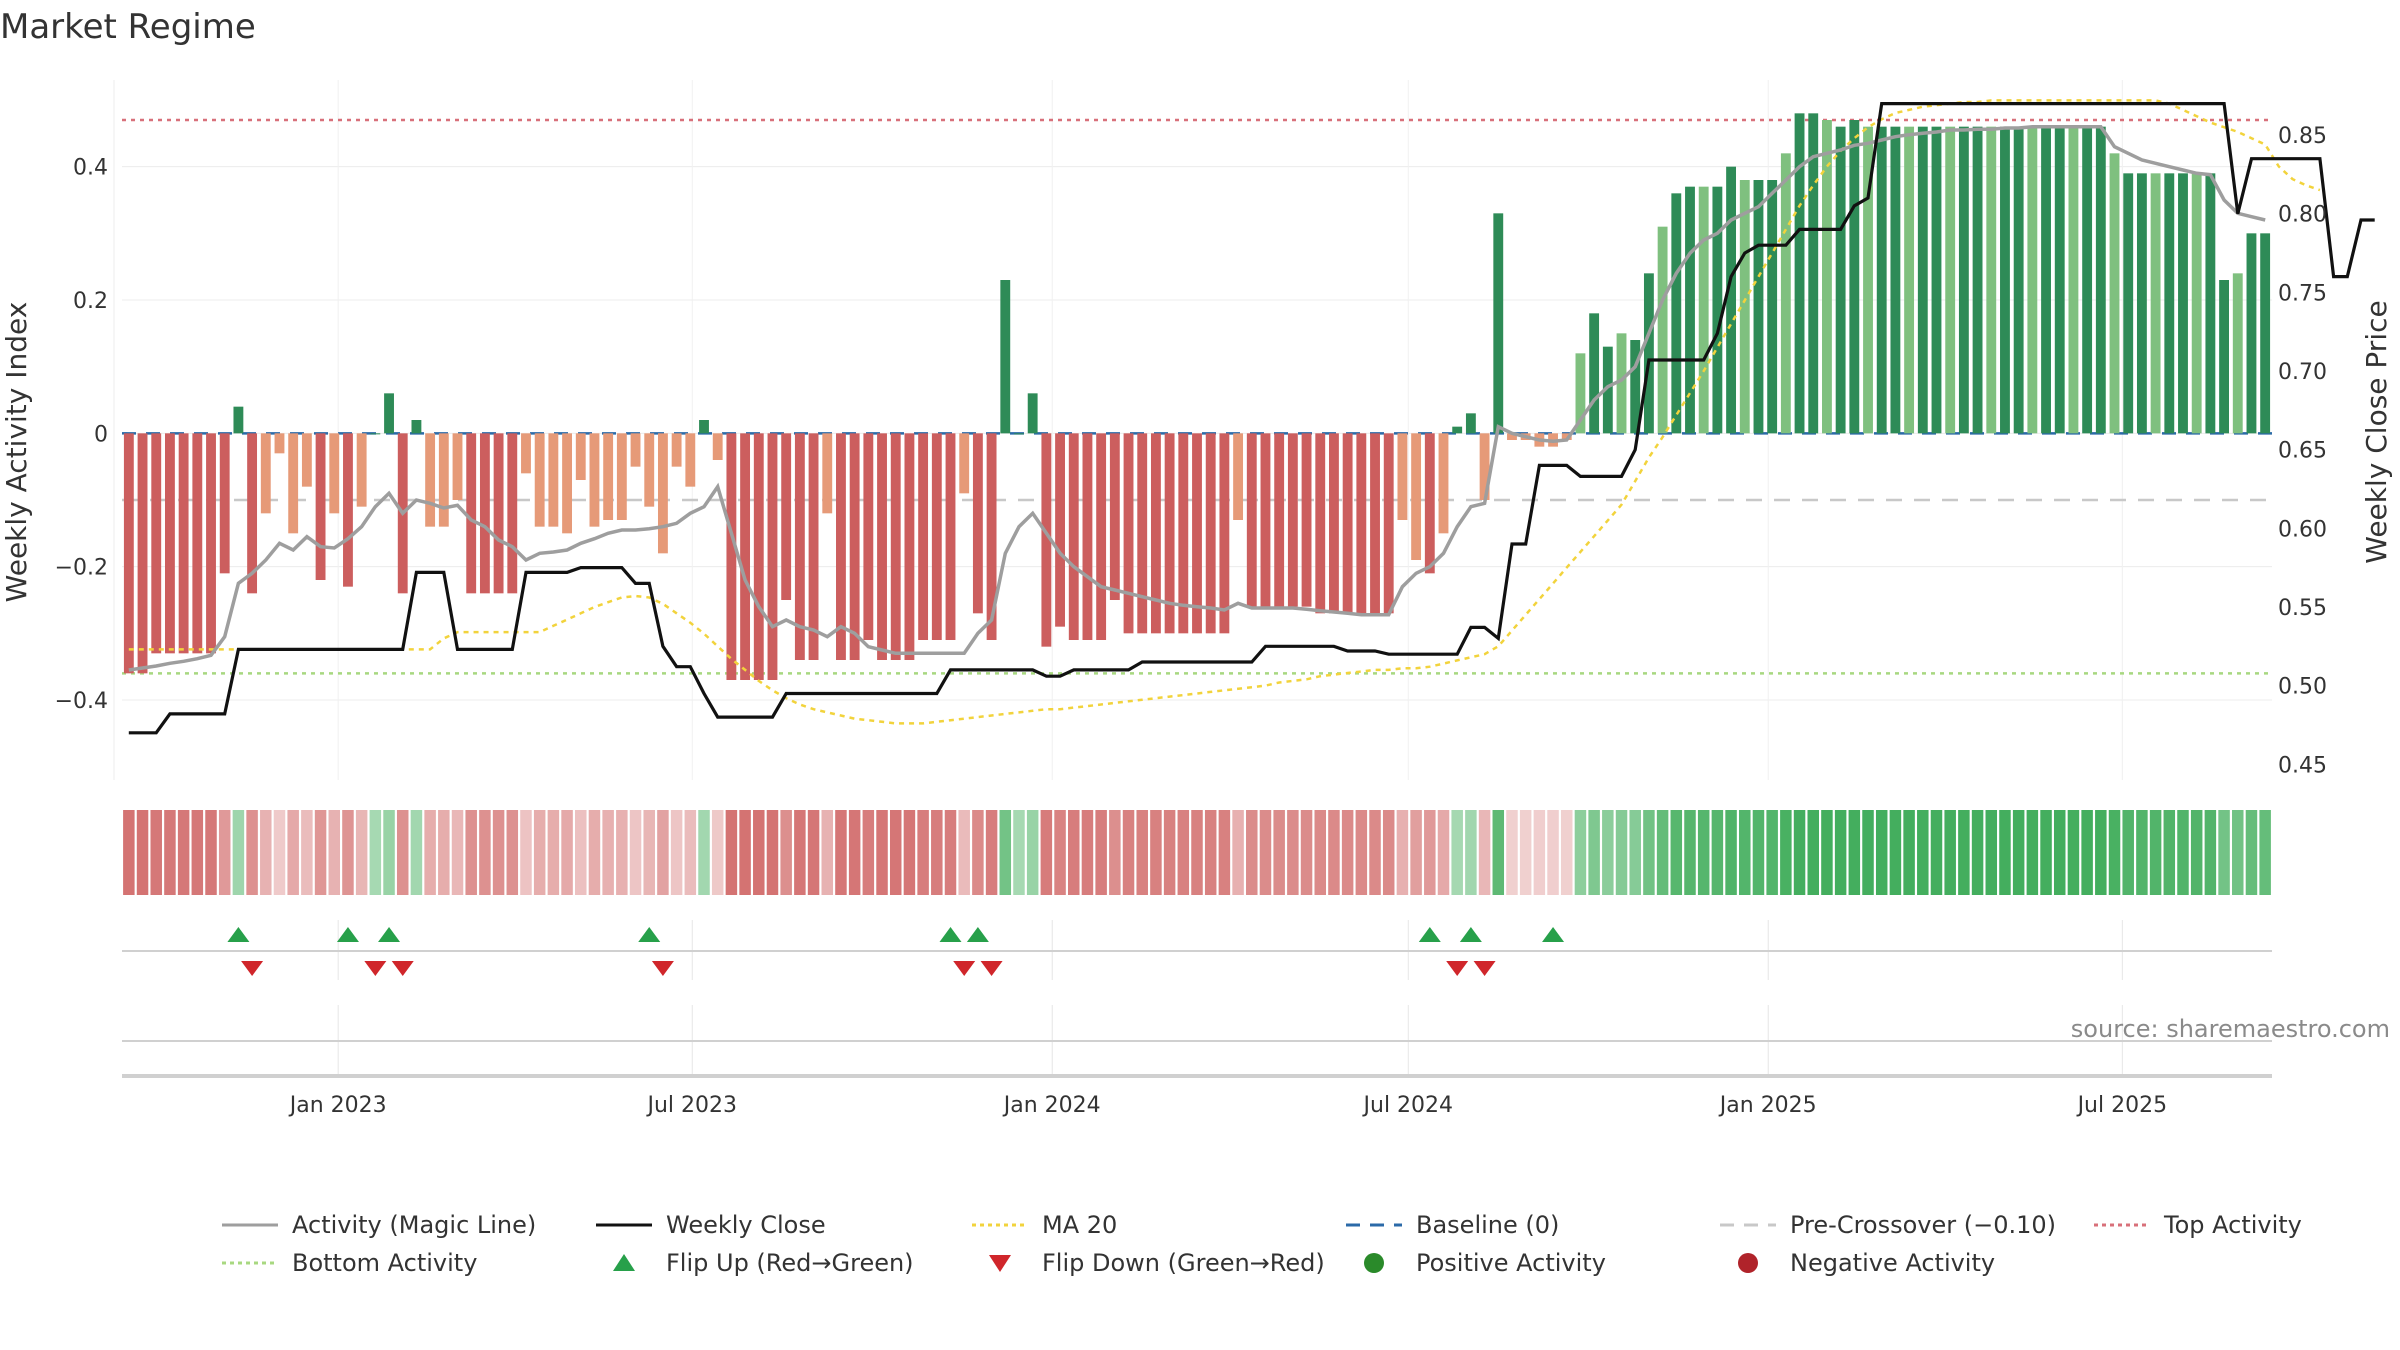 The width and height of the screenshot is (2400, 1350). What do you see at coordinates (1892, 1263) in the screenshot?
I see `legend-label: Negative Activity` at bounding box center [1892, 1263].